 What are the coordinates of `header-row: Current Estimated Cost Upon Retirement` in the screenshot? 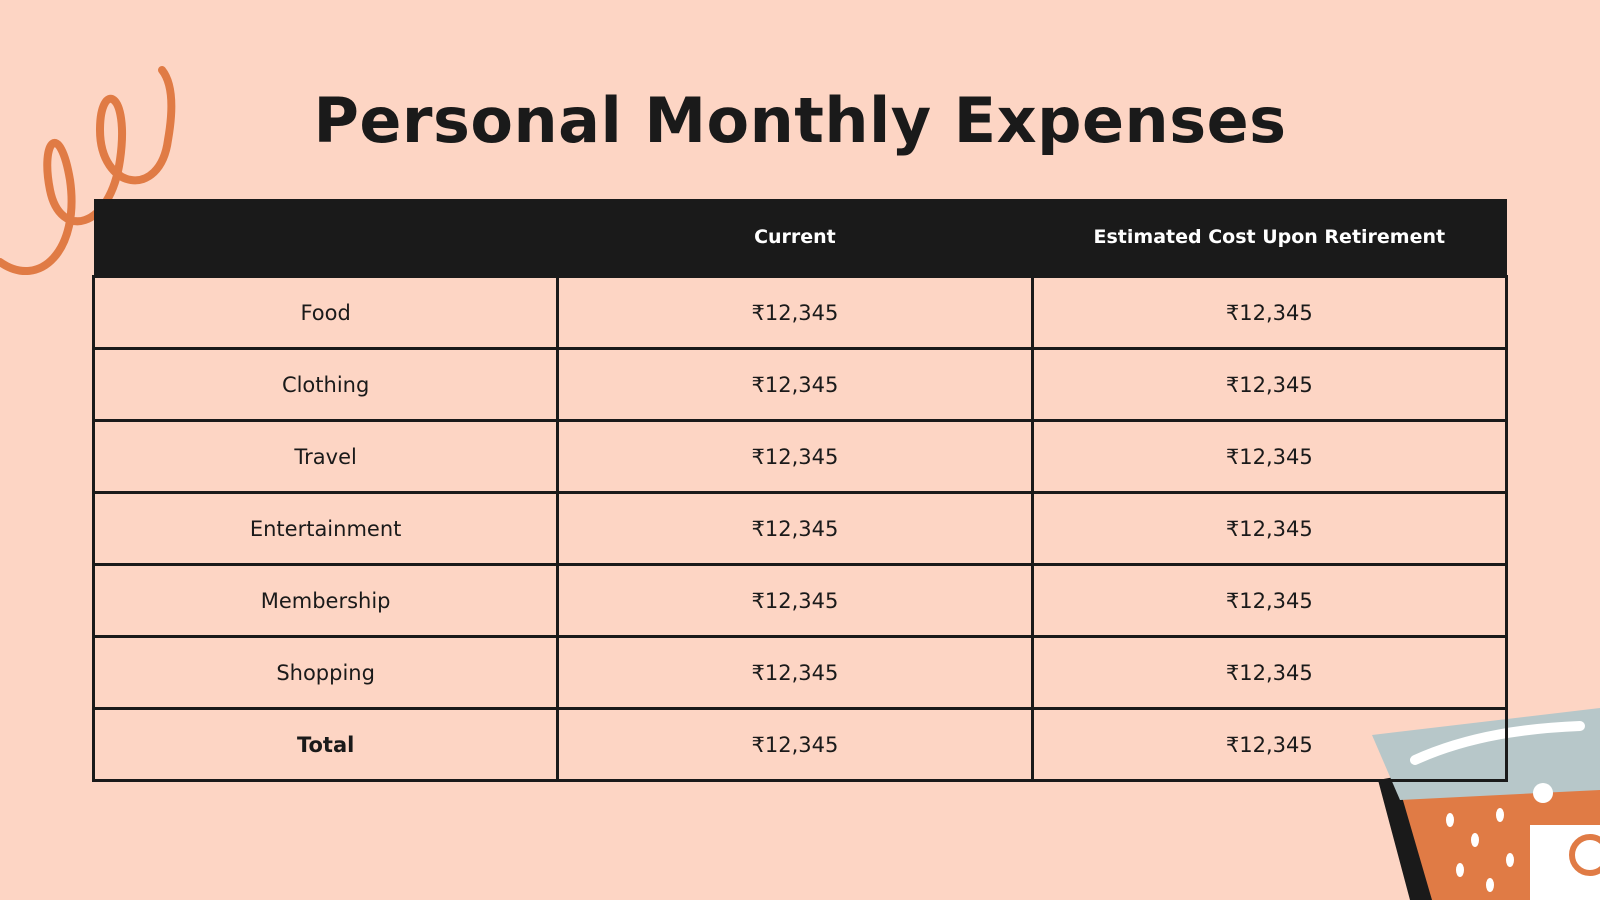 It's located at (800, 238).